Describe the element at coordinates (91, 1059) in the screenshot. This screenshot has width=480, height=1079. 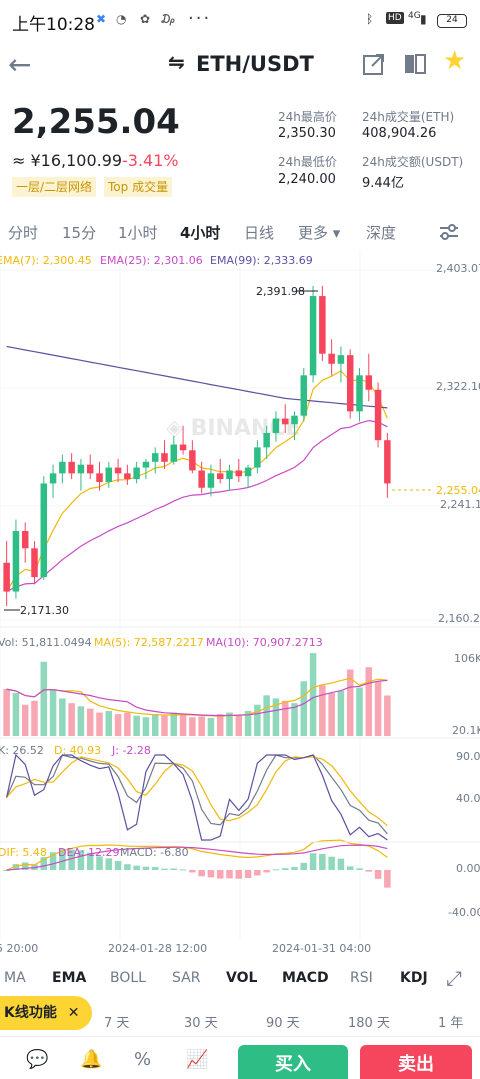
I see `alert-bell-icon: 🔔` at that location.